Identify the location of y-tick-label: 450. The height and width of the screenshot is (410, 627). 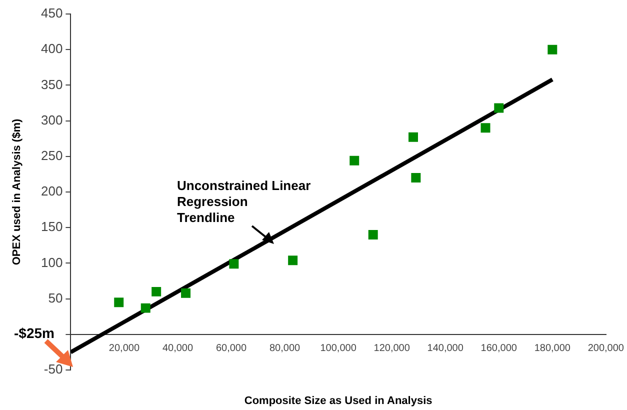
(51, 13).